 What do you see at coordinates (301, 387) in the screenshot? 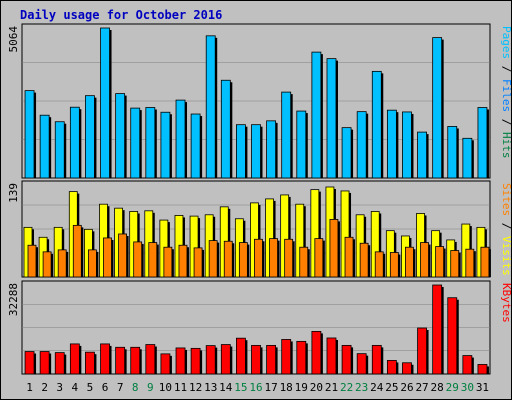
I see `day-label-19: 19` at bounding box center [301, 387].